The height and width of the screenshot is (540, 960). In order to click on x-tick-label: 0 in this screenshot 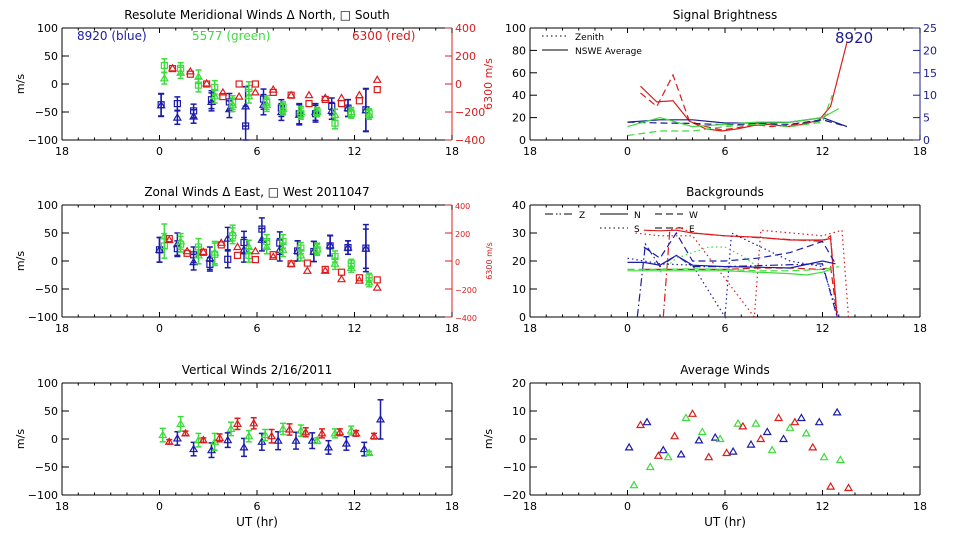, I will do `click(159, 151)`.